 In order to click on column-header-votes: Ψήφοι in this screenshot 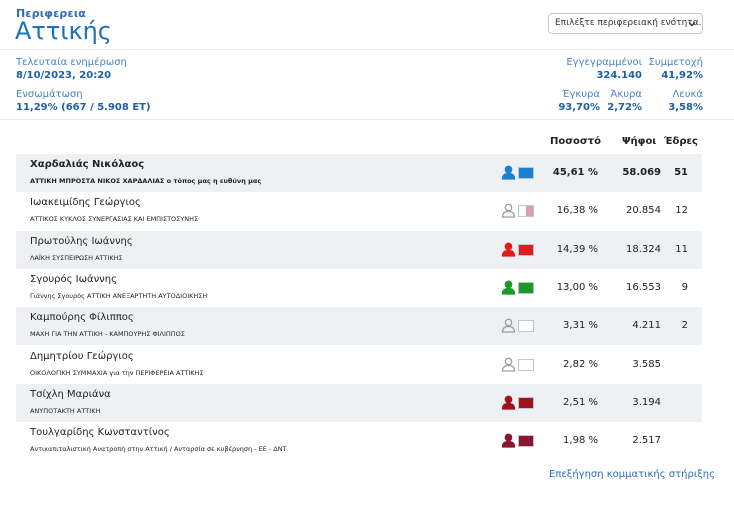, I will do `click(639, 141)`.